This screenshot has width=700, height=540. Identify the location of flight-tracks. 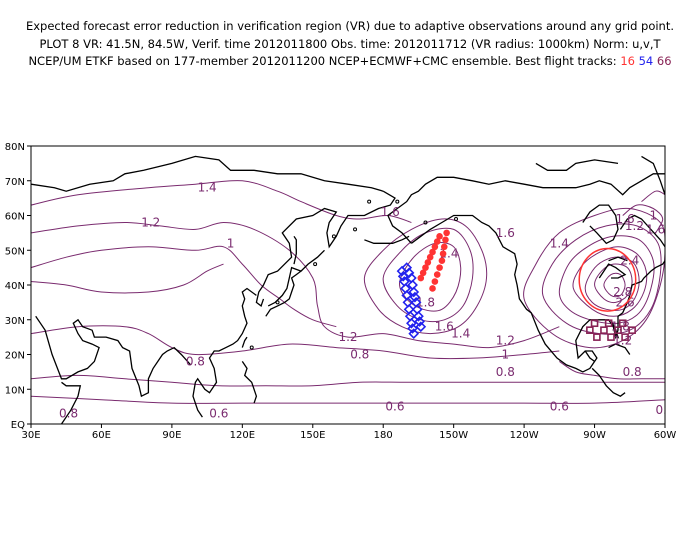
(516, 285).